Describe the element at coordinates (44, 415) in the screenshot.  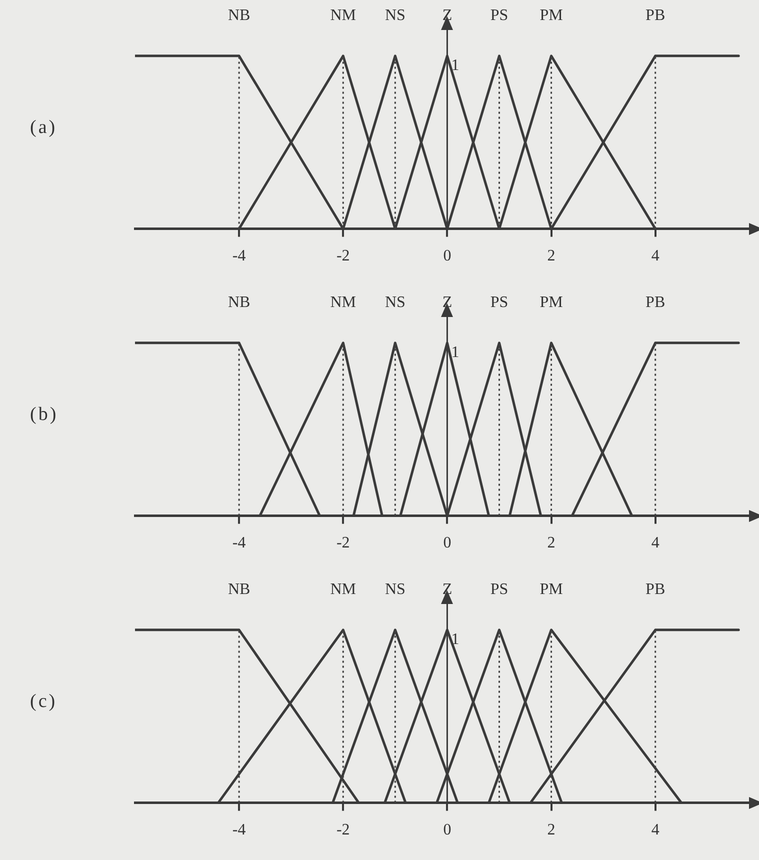
I see `text: (b)` at that location.